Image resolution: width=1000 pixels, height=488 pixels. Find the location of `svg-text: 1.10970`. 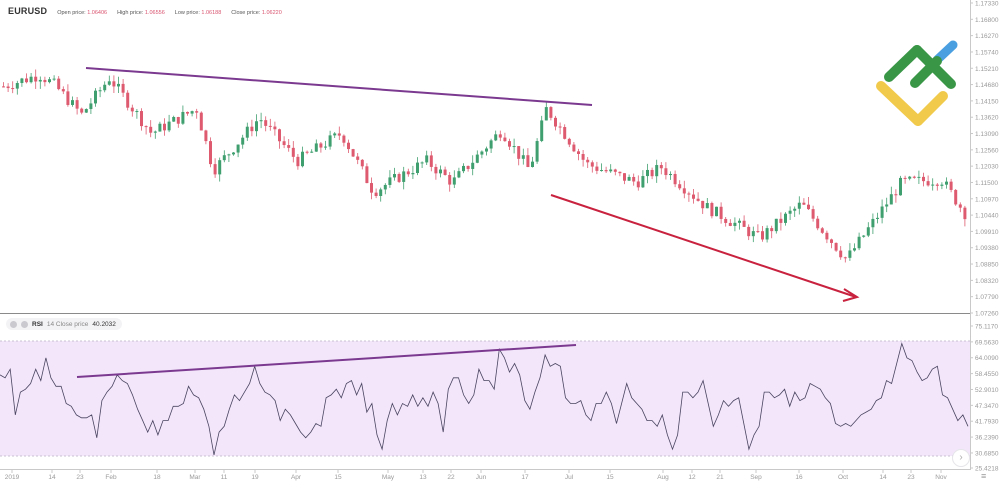

svg-text: 1.10970 is located at coordinates (987, 199).